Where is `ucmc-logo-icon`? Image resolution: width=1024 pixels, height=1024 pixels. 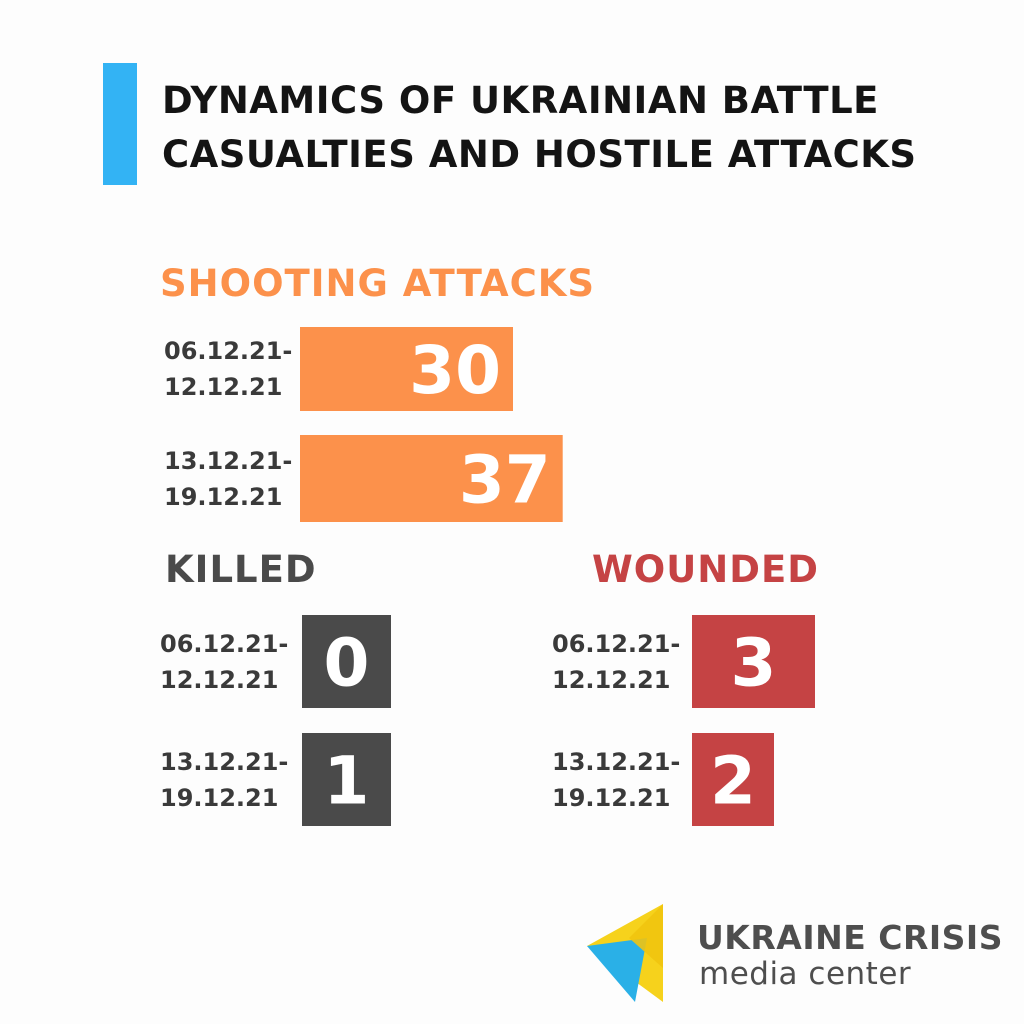
ucmc-logo-icon is located at coordinates (625, 953).